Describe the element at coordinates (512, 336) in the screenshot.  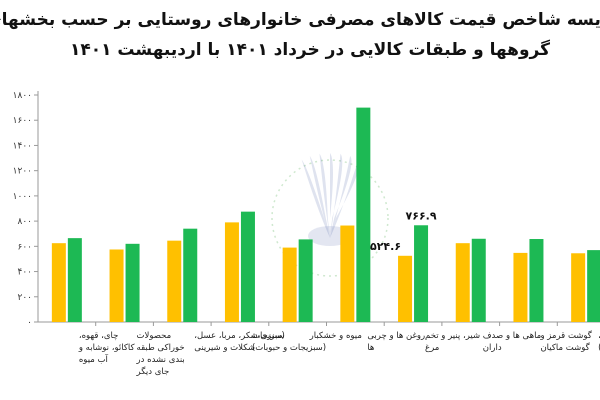
I see `category-label-line: ماهی ها و صدف` at that location.